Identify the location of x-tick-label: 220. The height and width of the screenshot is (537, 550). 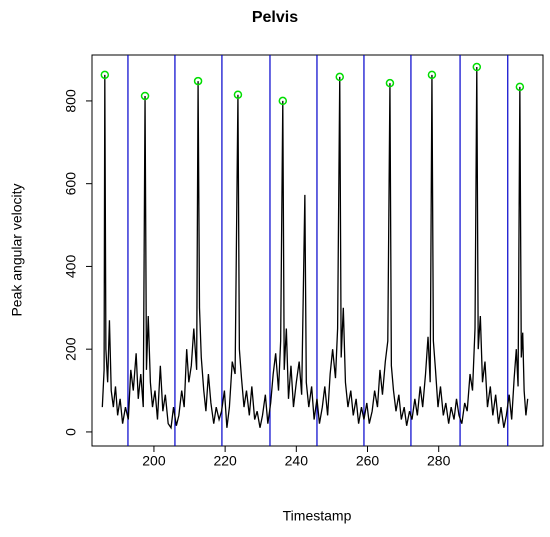
(225, 461).